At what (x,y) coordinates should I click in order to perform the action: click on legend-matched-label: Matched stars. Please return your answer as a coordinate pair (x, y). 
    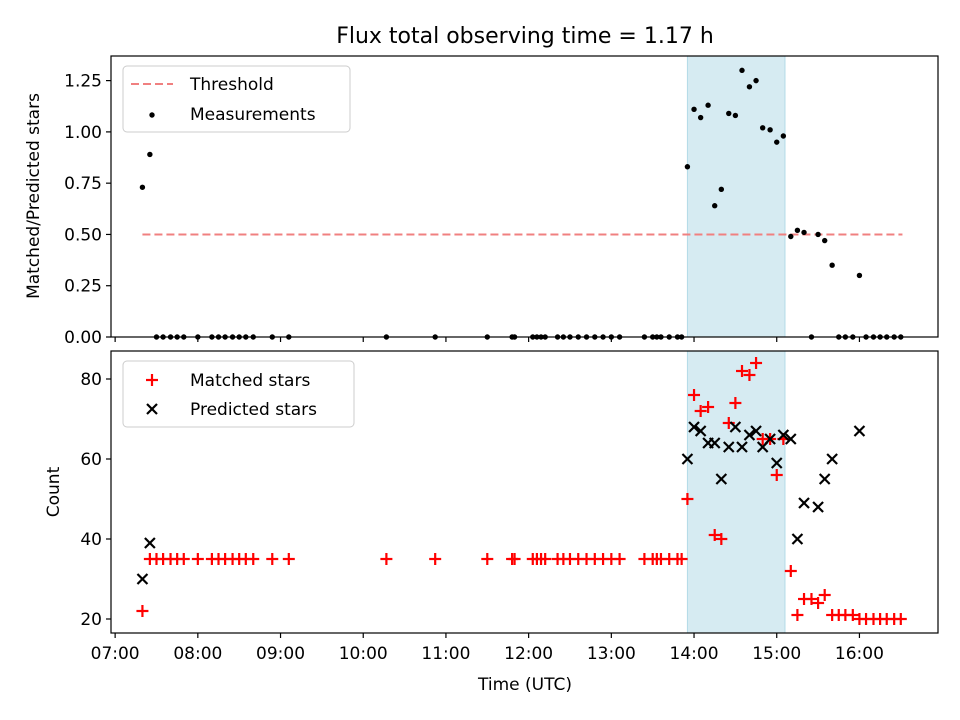
    Looking at the image, I should click on (250, 381).